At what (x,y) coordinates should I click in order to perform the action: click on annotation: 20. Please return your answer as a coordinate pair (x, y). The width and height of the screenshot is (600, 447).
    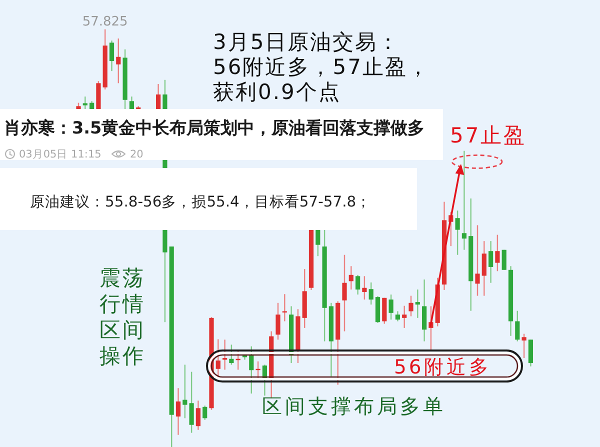
    Looking at the image, I should click on (137, 154).